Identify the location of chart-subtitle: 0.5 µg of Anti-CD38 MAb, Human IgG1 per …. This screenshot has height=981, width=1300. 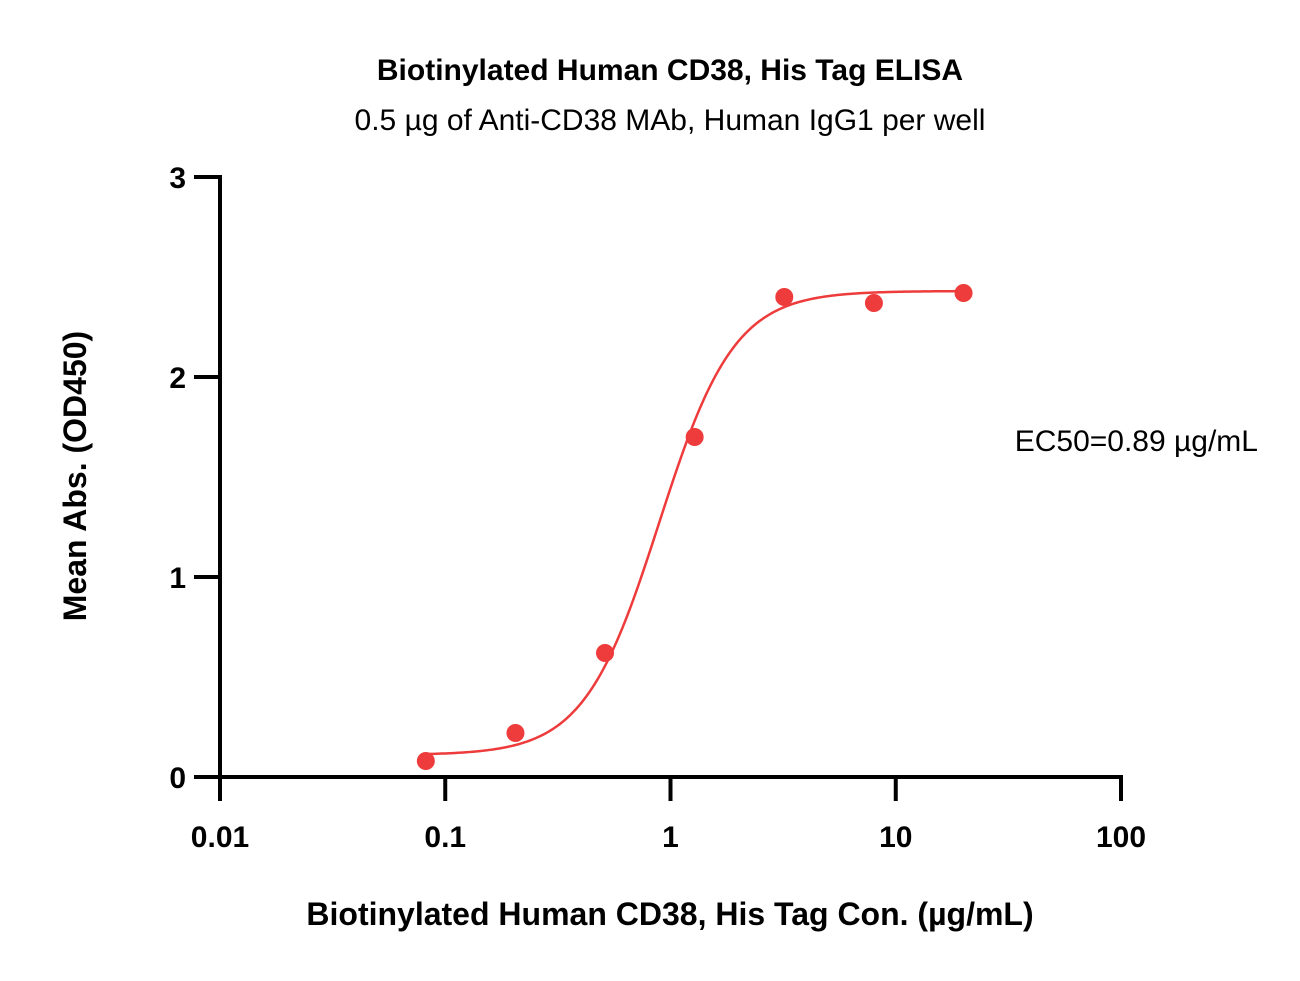
(670, 120).